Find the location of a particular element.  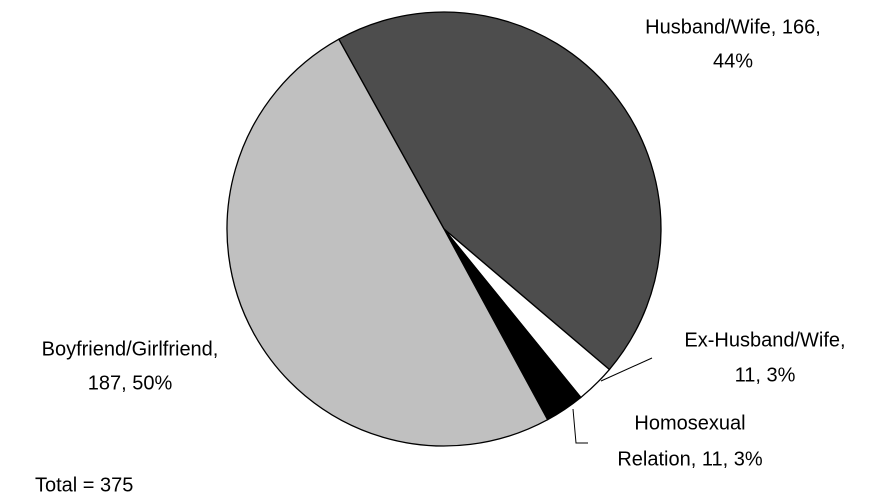

total-annotation: Total = 375 is located at coordinates (84, 485).